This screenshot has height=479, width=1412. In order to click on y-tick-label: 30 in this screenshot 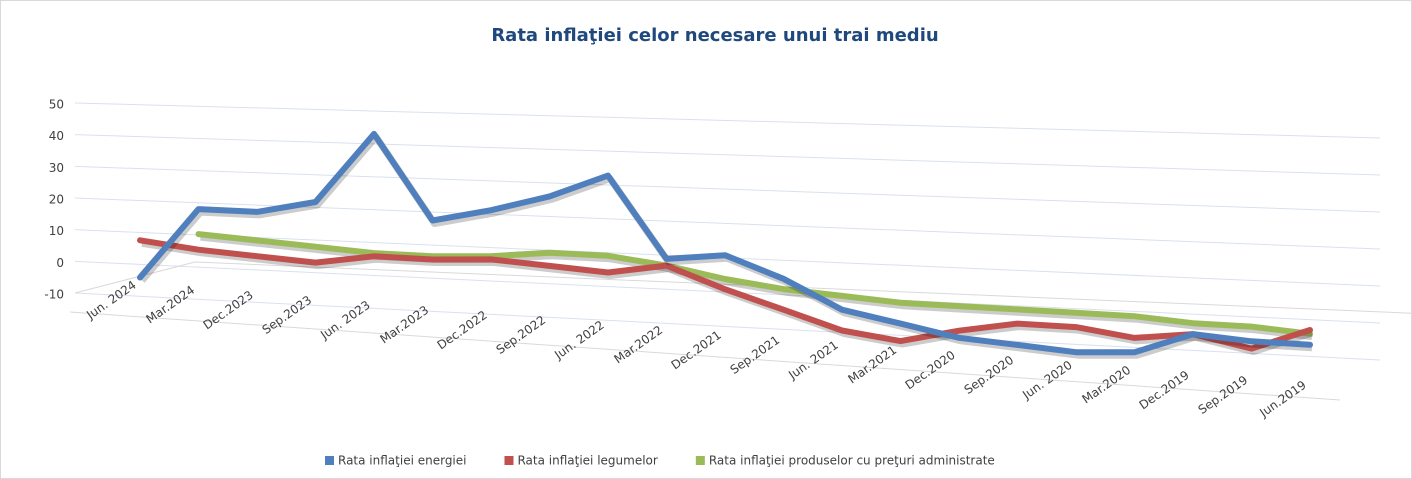, I will do `click(56, 168)`.